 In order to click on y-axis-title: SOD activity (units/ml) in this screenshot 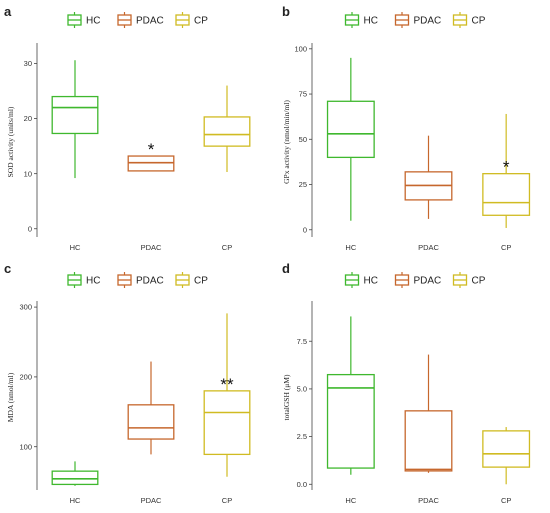, I will do `click(10, 141)`.